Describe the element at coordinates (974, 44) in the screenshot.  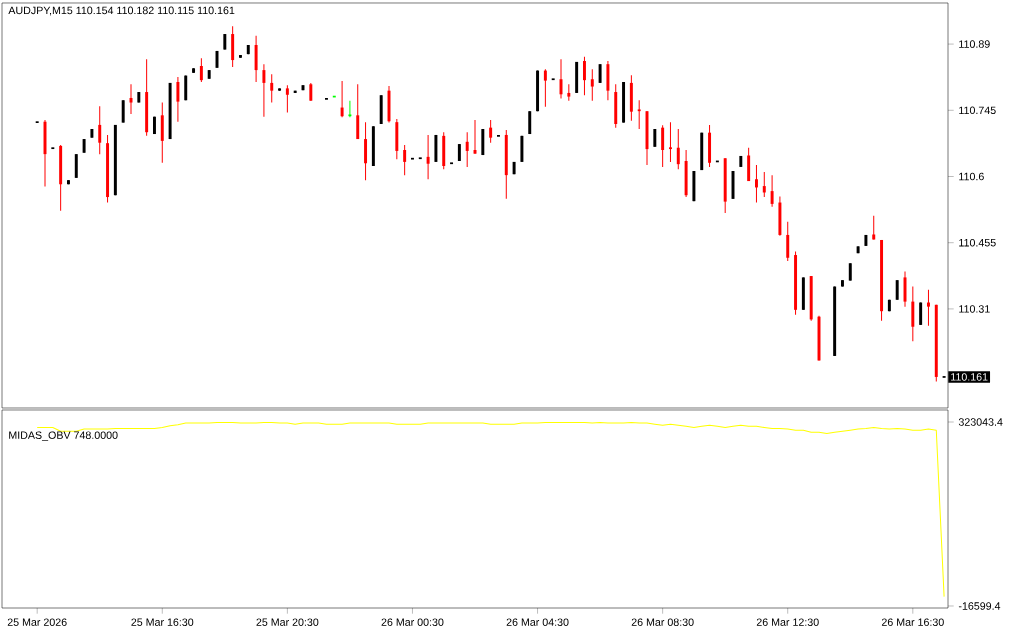
I see `y-tick-label: 110.89` at that location.